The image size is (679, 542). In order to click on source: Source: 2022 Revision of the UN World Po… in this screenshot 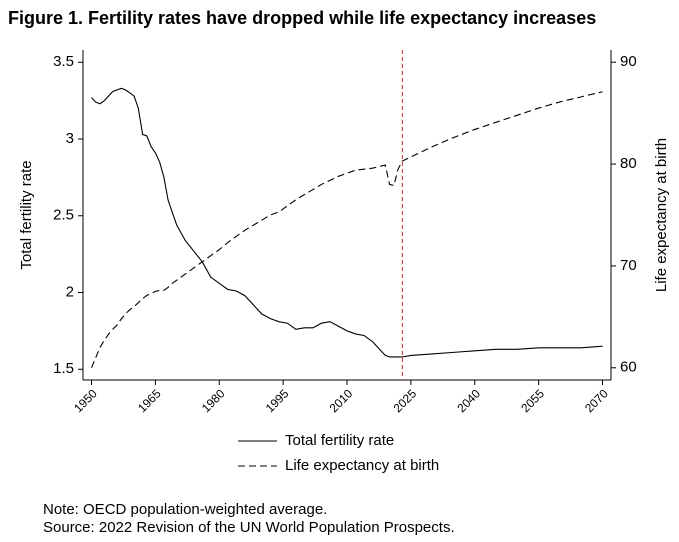, I will do `click(249, 527)`.